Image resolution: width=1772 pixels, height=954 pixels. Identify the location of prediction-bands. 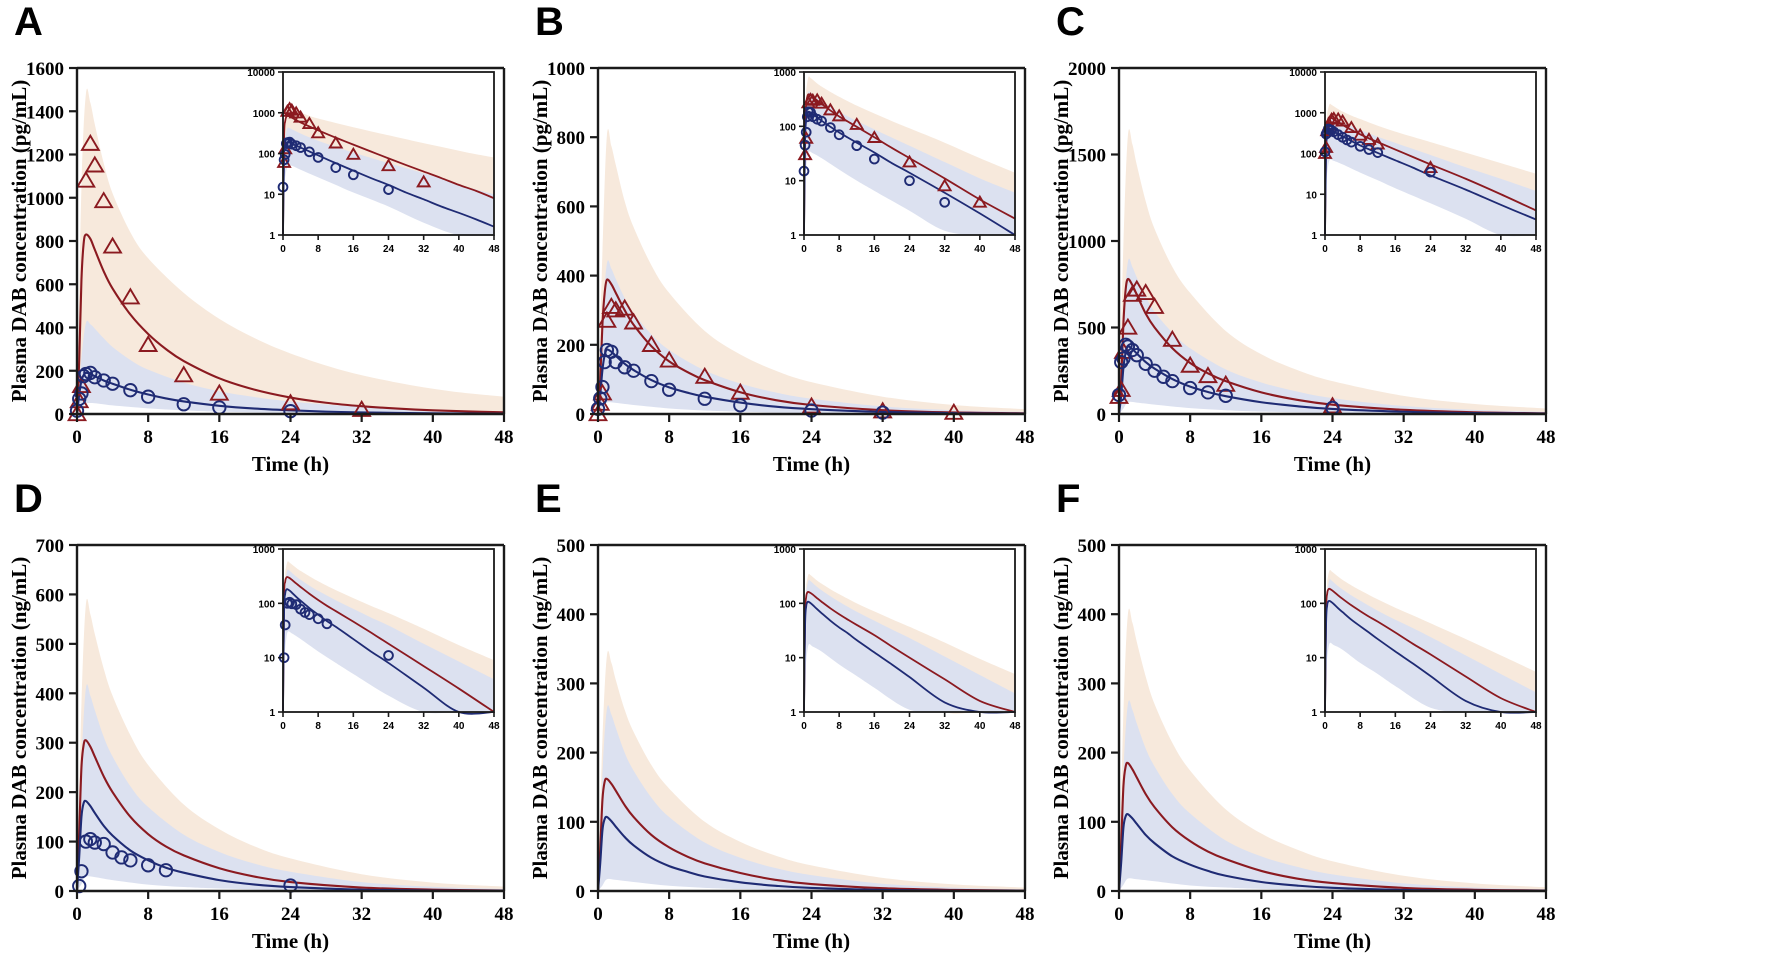
(290, 744).